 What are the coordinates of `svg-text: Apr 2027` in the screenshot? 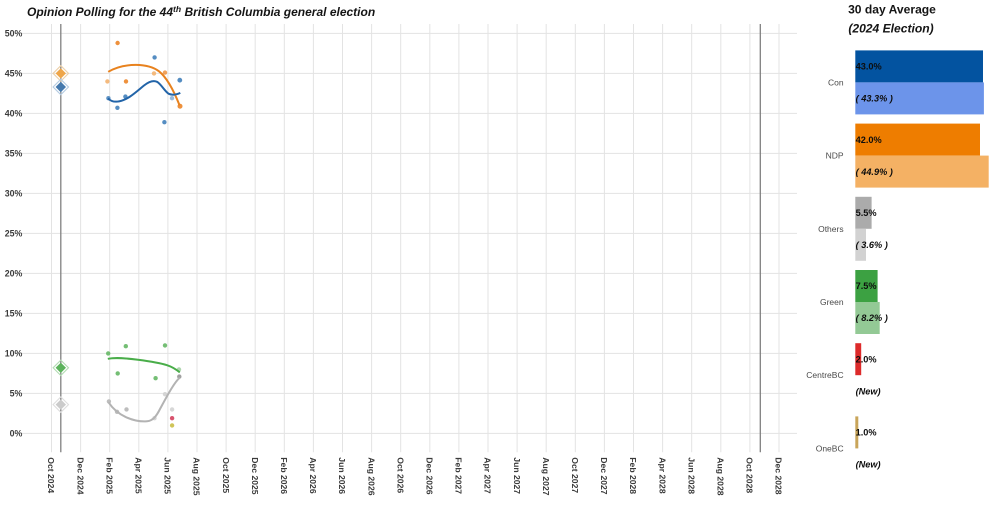 It's located at (488, 475).